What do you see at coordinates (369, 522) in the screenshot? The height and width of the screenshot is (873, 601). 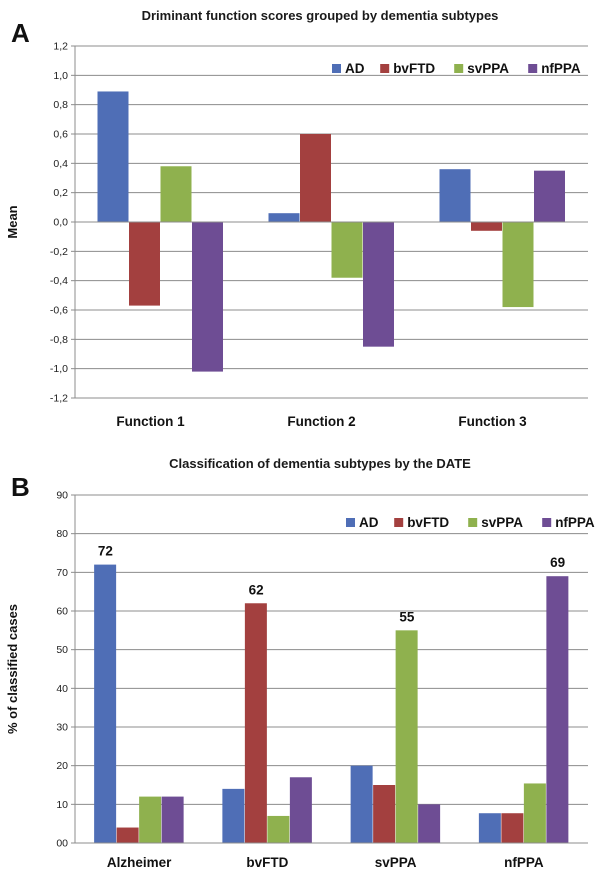 I see `panel-b-legend-label-ad: AD` at bounding box center [369, 522].